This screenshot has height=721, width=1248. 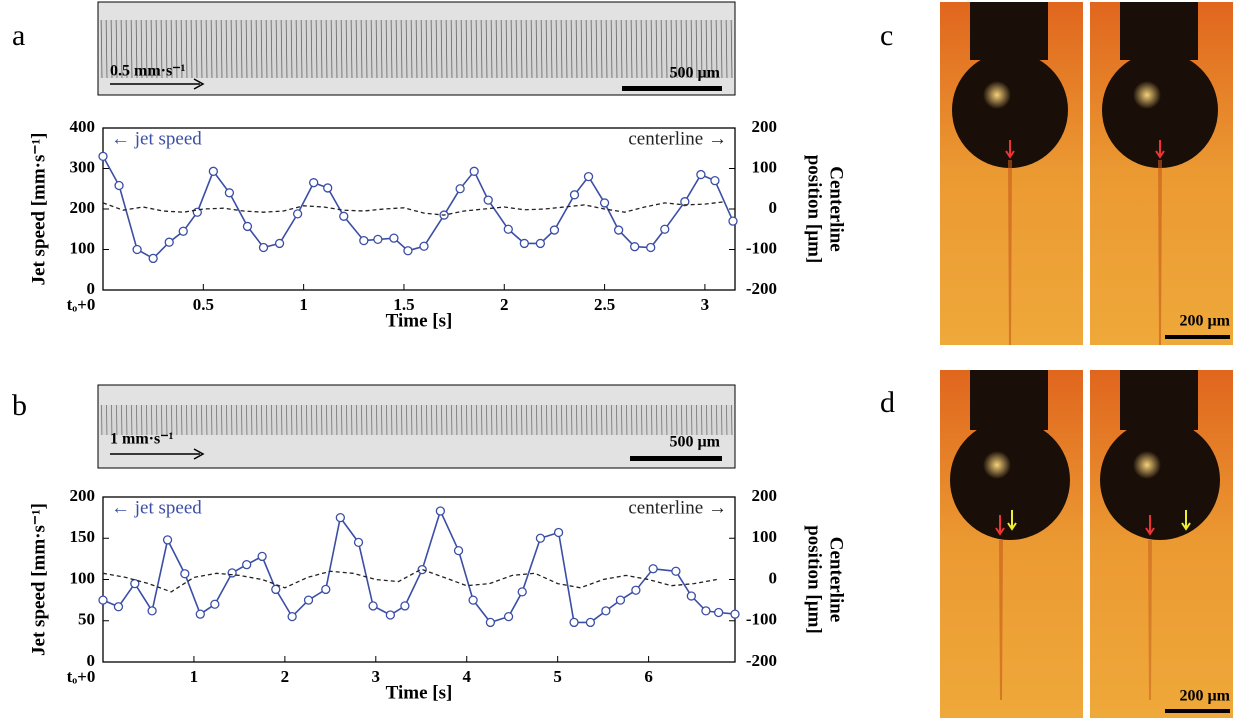 What do you see at coordinates (86, 619) in the screenshot?
I see `y-tick-label: 50` at bounding box center [86, 619].